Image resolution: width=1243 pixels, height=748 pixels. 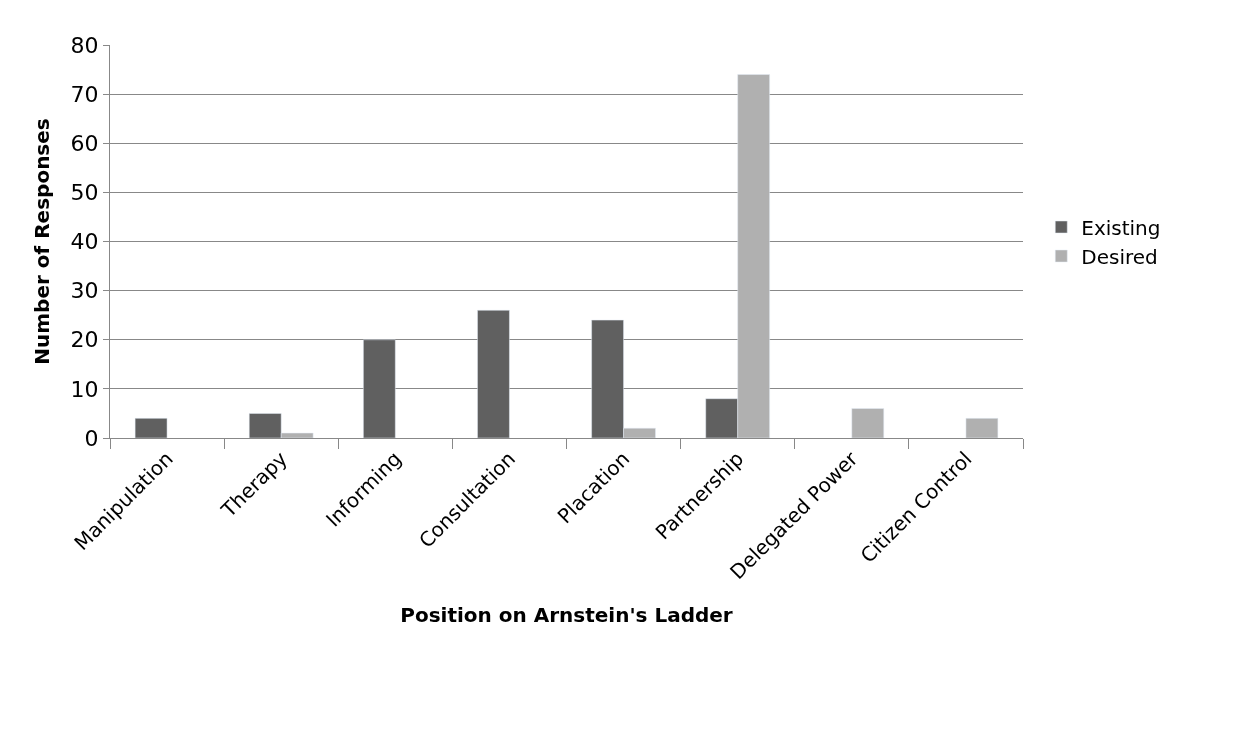 I want to click on legend-label: Desired, so click(x=1119, y=256).